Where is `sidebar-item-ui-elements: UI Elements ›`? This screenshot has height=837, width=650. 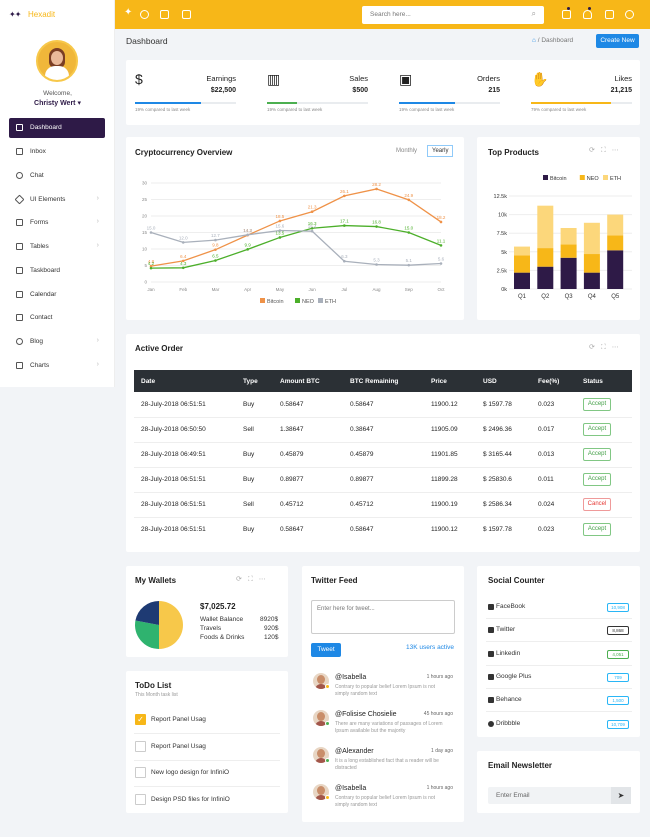
sidebar-item-ui-elements: UI Elements › is located at coordinates (57, 200).